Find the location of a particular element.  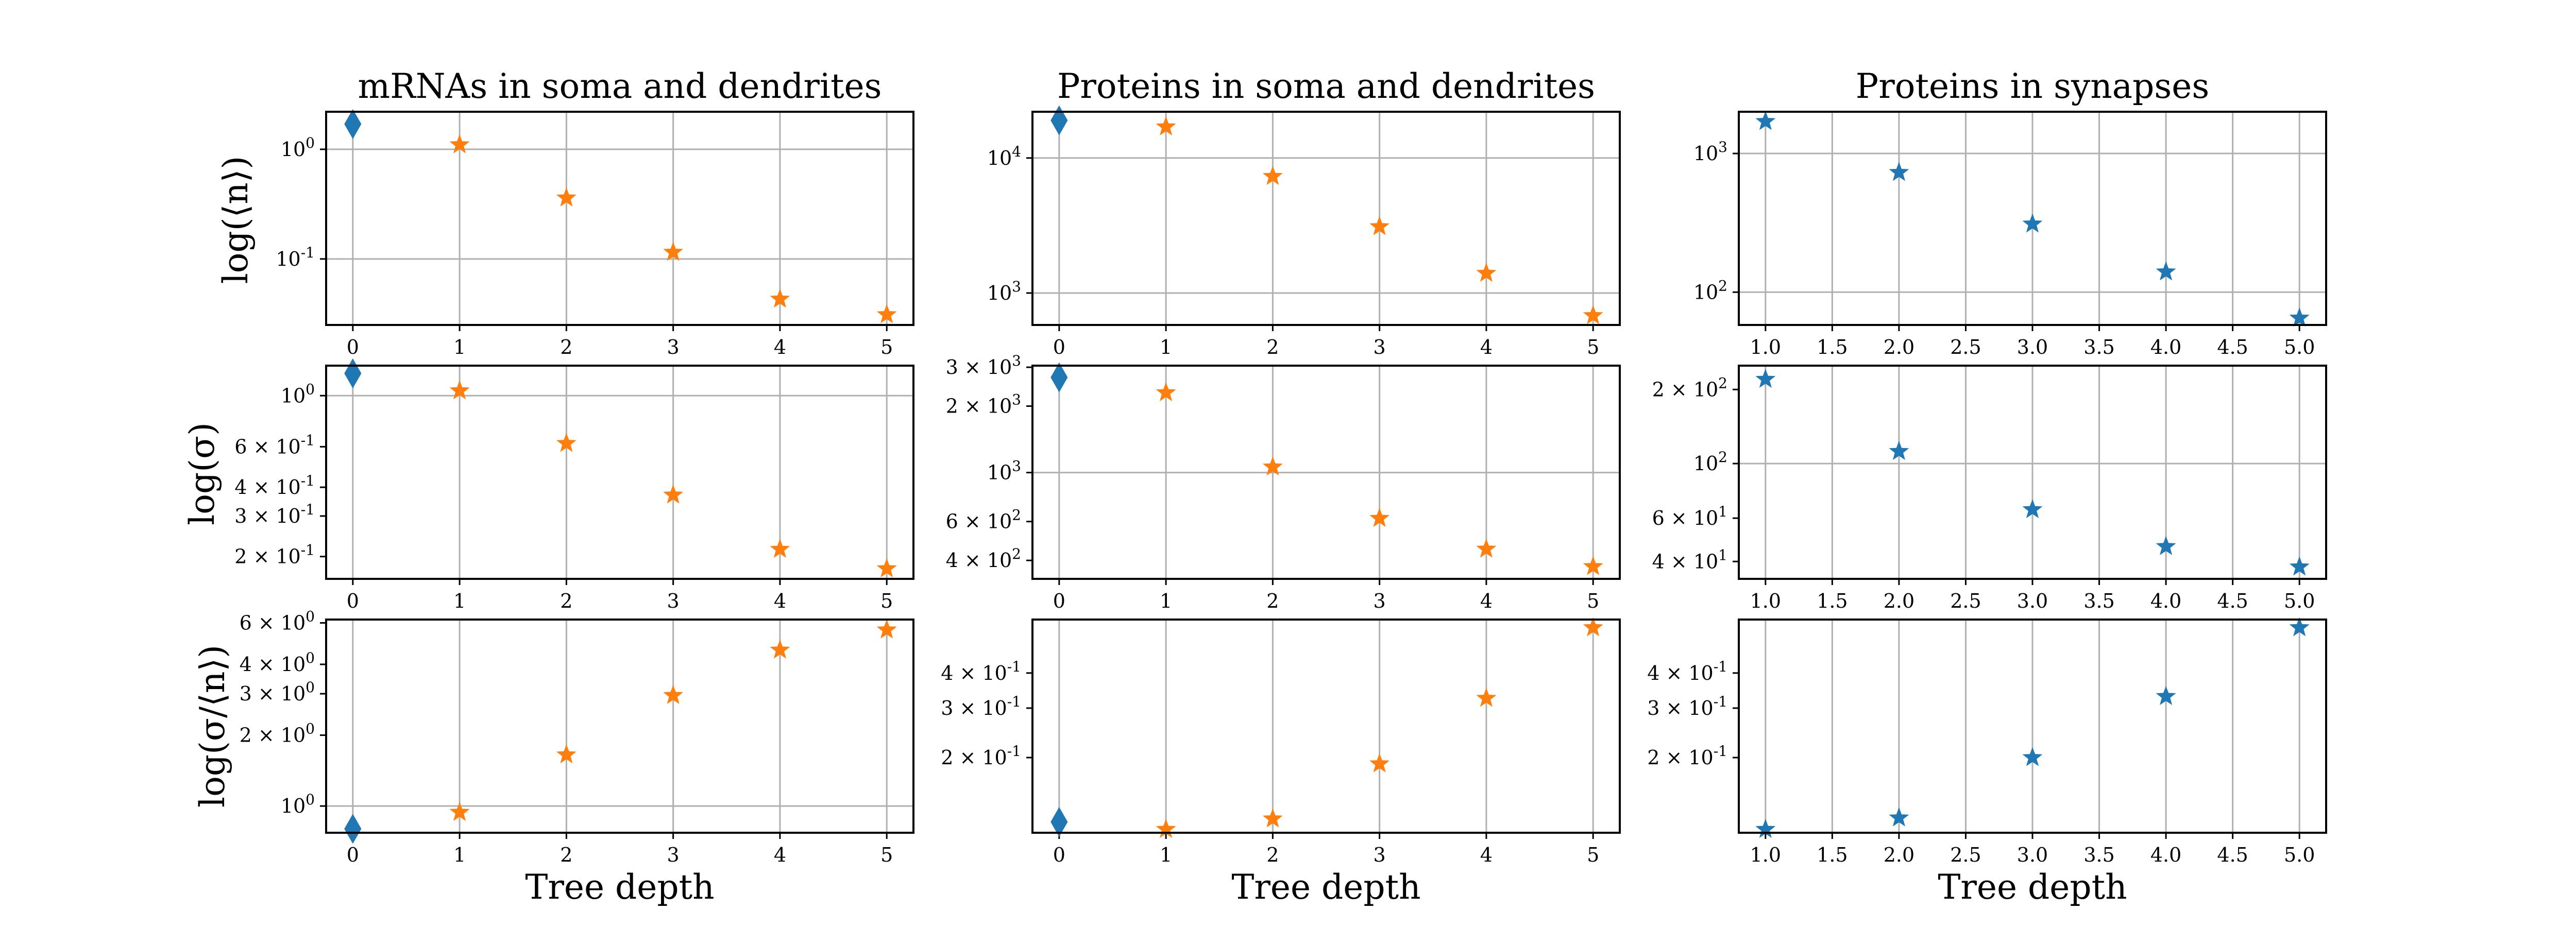

x-axis-label-col1: Tree depth is located at coordinates (1325, 887).